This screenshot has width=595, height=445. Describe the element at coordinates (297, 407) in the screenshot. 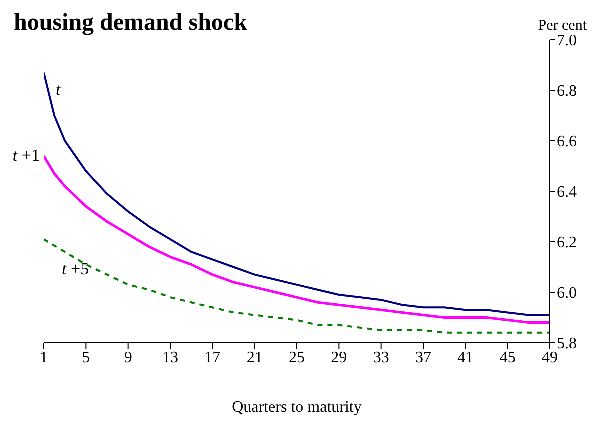

I see `x-axis-title: Quarters to maturity` at that location.